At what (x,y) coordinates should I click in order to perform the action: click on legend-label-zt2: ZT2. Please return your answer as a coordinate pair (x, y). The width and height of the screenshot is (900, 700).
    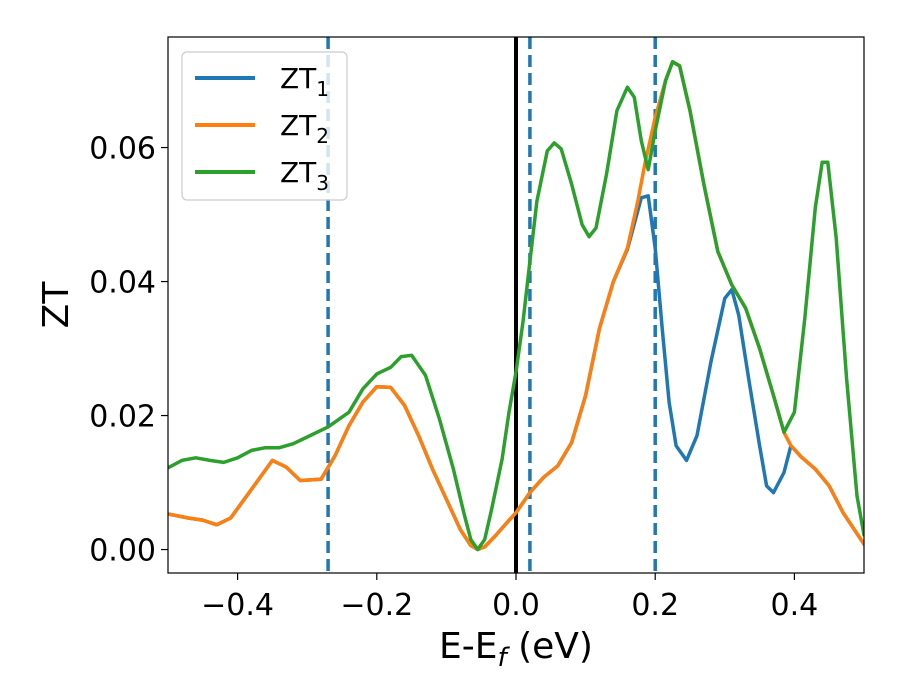
    Looking at the image, I should click on (304, 128).